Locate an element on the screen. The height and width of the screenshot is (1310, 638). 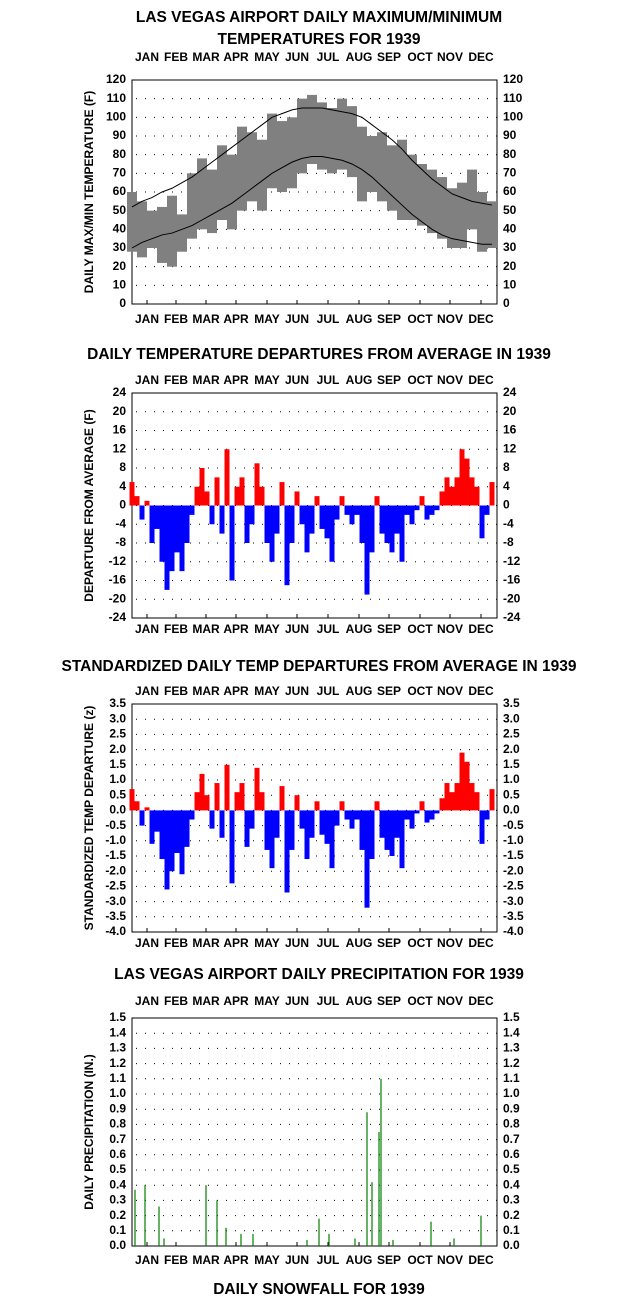
y2-tick-label: 0.5 is located at coordinates (511, 794).